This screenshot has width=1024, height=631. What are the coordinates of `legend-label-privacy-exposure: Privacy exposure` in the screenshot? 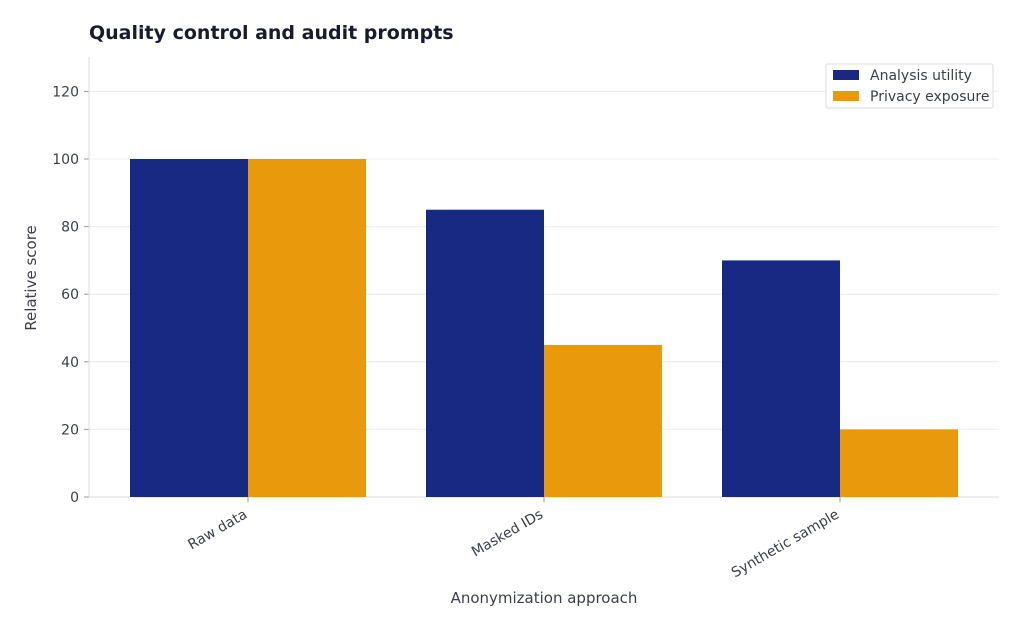 It's located at (929, 97).